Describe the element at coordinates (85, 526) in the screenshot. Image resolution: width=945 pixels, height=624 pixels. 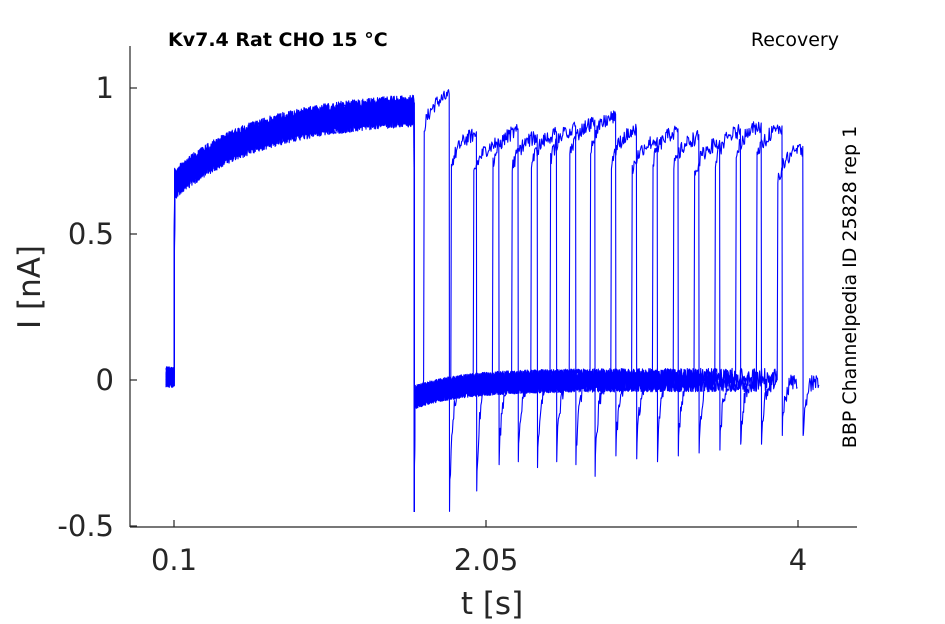
I see `y-tick-label: -0.5` at that location.